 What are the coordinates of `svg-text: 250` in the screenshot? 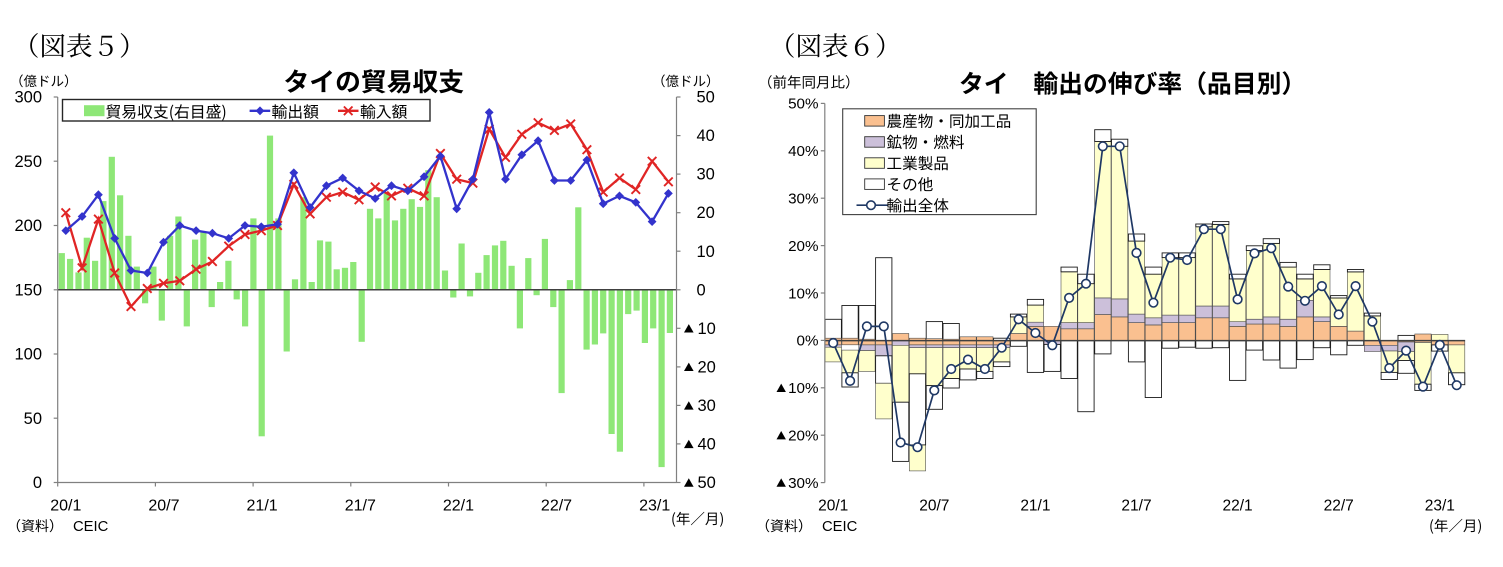 It's located at (28, 162).